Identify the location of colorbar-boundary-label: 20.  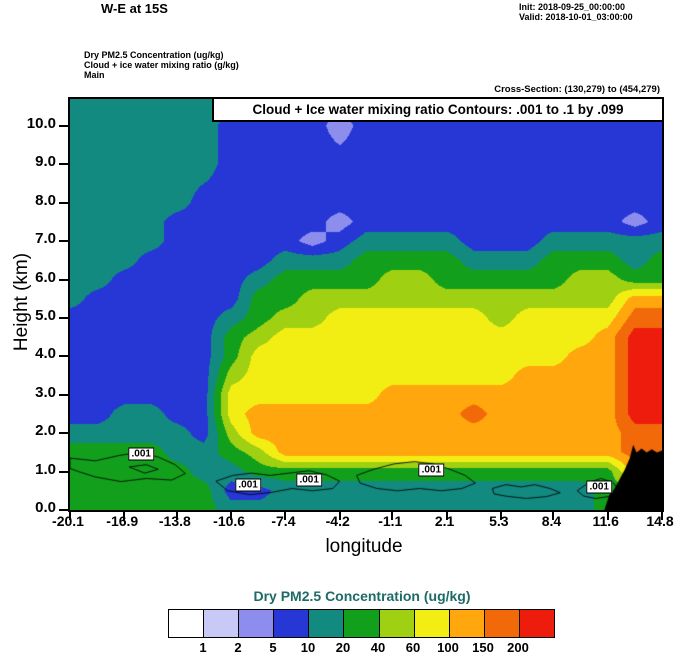
(343, 647).